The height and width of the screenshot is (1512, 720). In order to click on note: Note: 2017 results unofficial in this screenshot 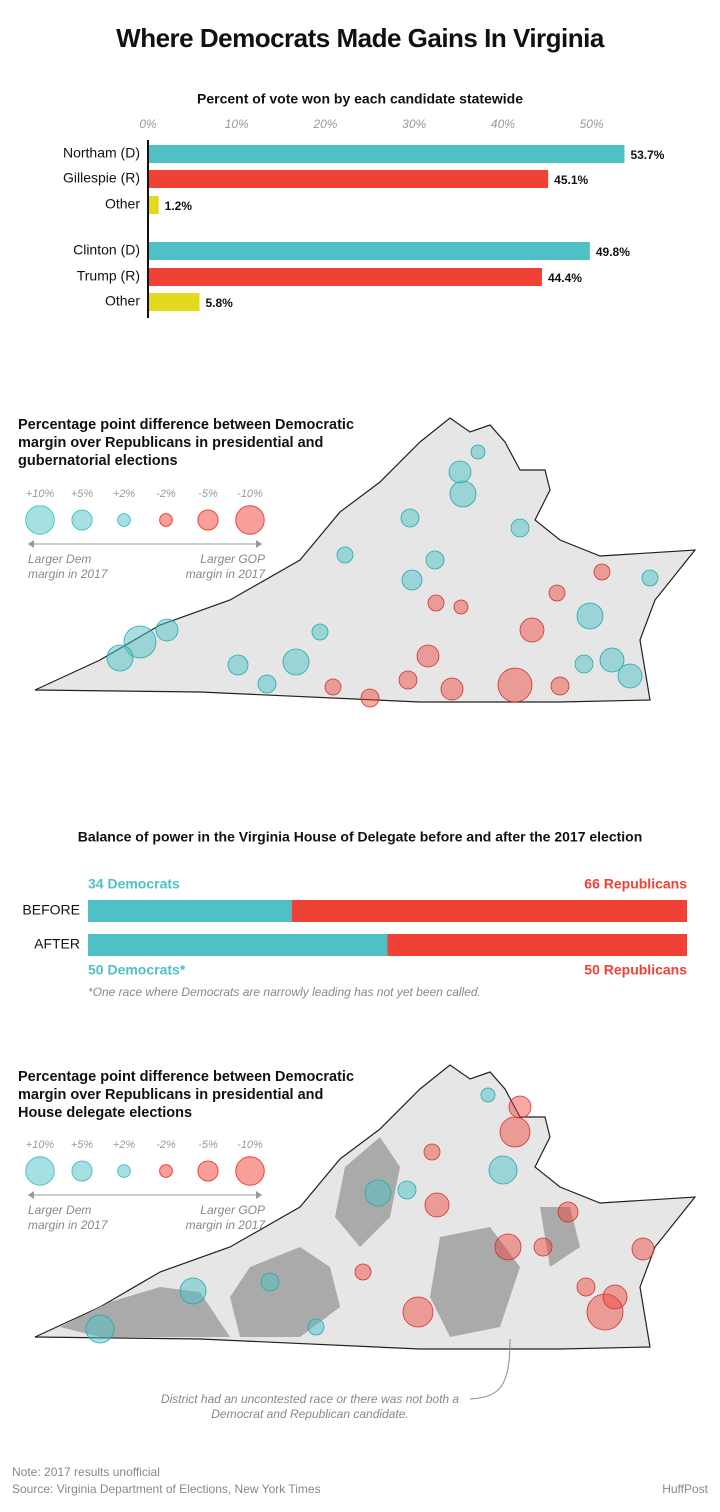, I will do `click(86, 1472)`.